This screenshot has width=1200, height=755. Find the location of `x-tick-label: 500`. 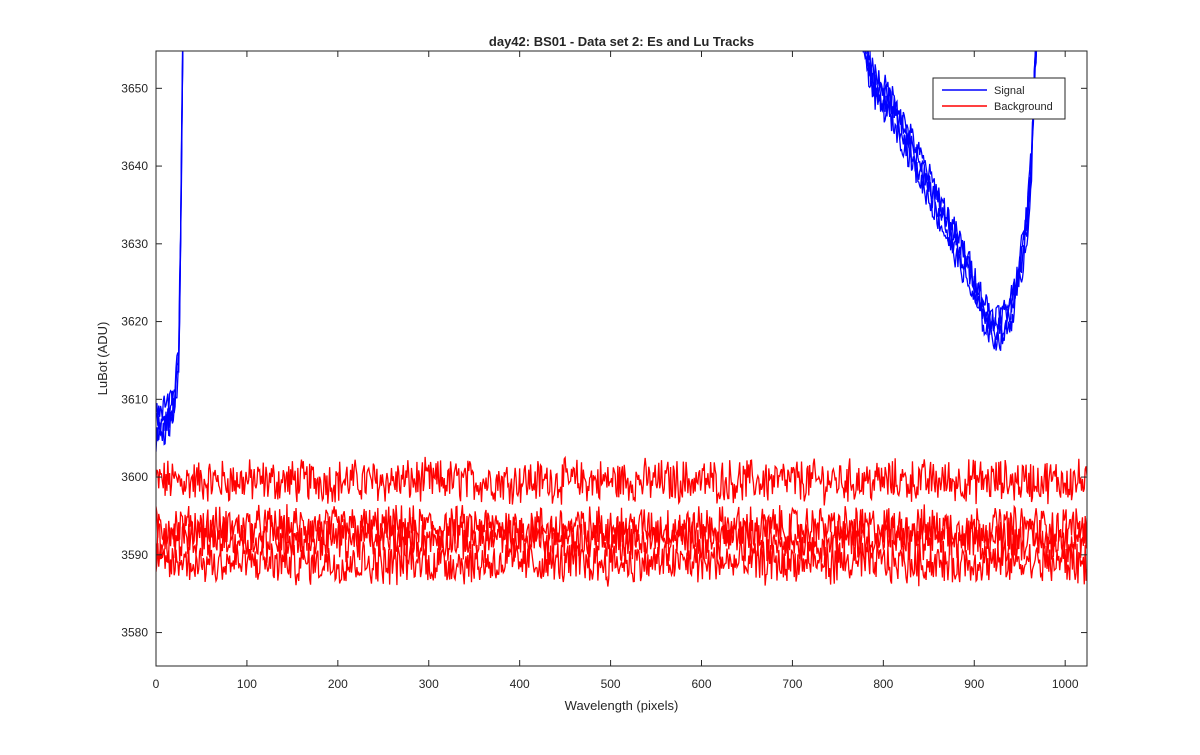

x-tick-label: 500 is located at coordinates (611, 684).